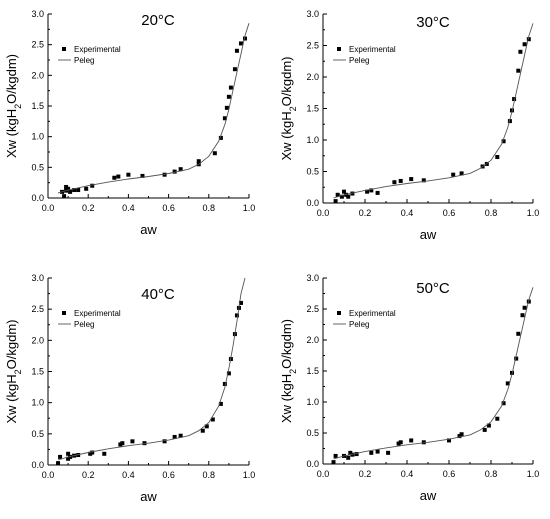  I want to click on x-tick-label: 0.2, so click(365, 213).